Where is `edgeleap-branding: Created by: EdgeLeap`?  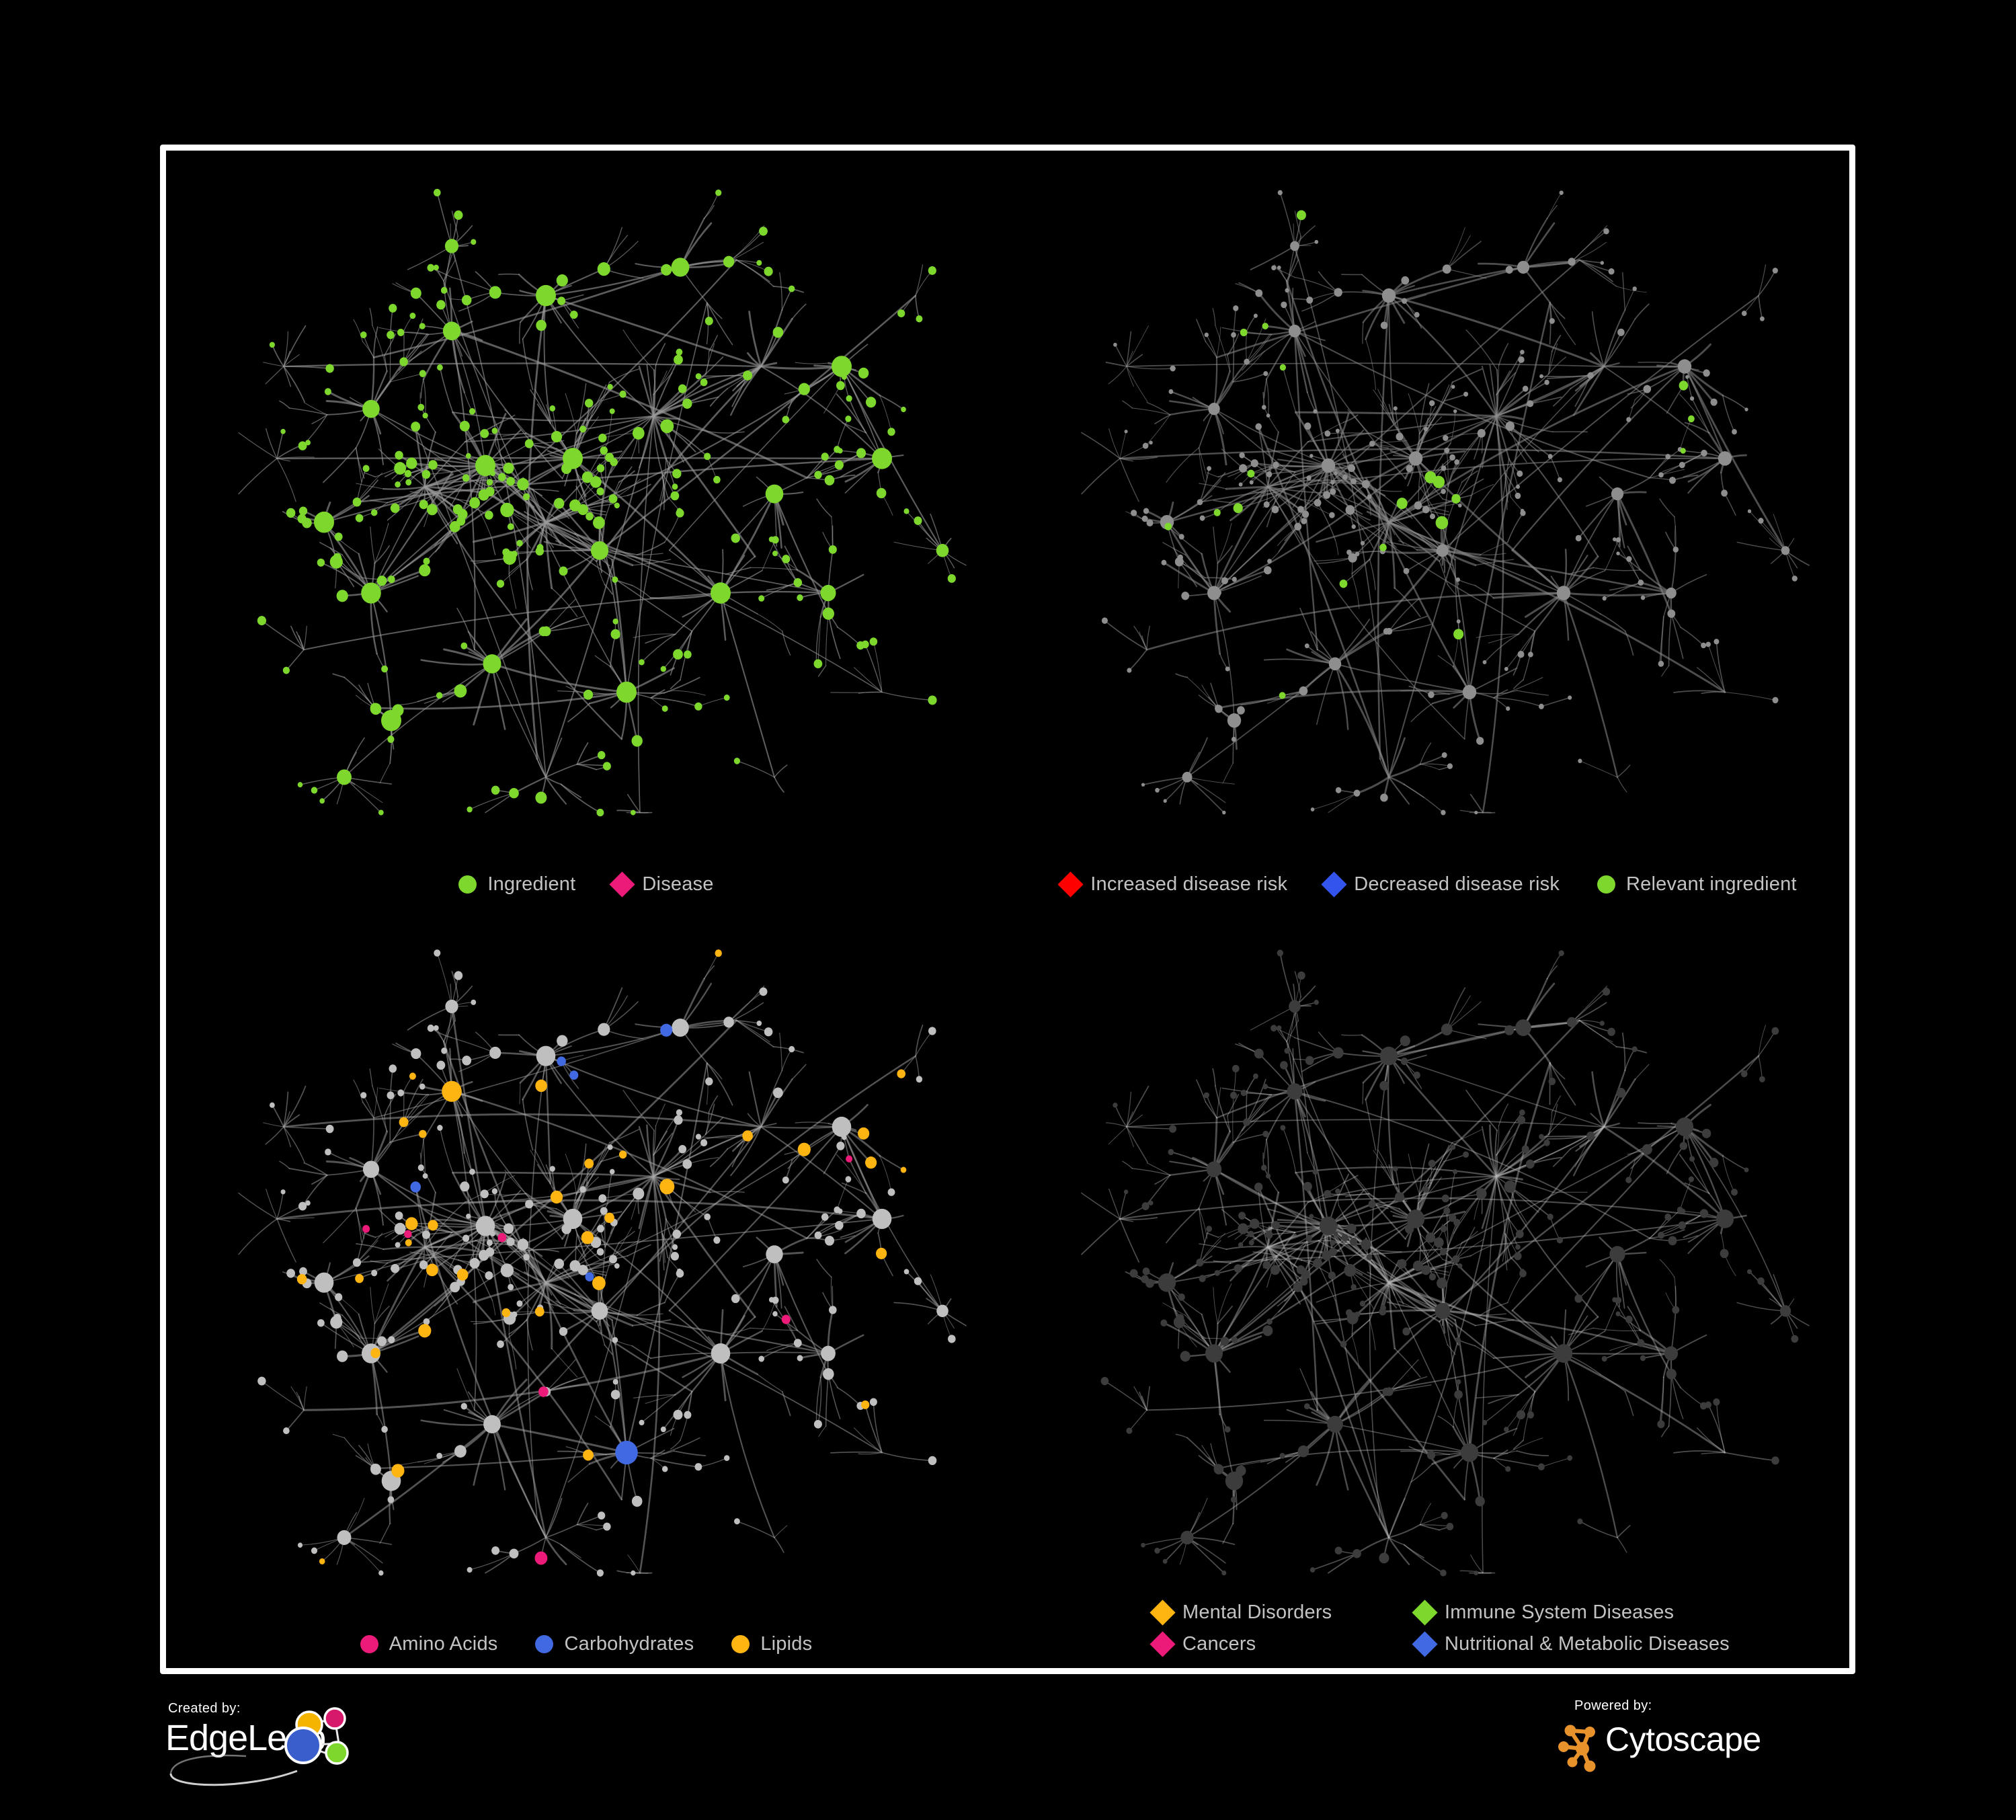
edgeleap-branding: Created by: EdgeLeap is located at coordinates (276, 1744).